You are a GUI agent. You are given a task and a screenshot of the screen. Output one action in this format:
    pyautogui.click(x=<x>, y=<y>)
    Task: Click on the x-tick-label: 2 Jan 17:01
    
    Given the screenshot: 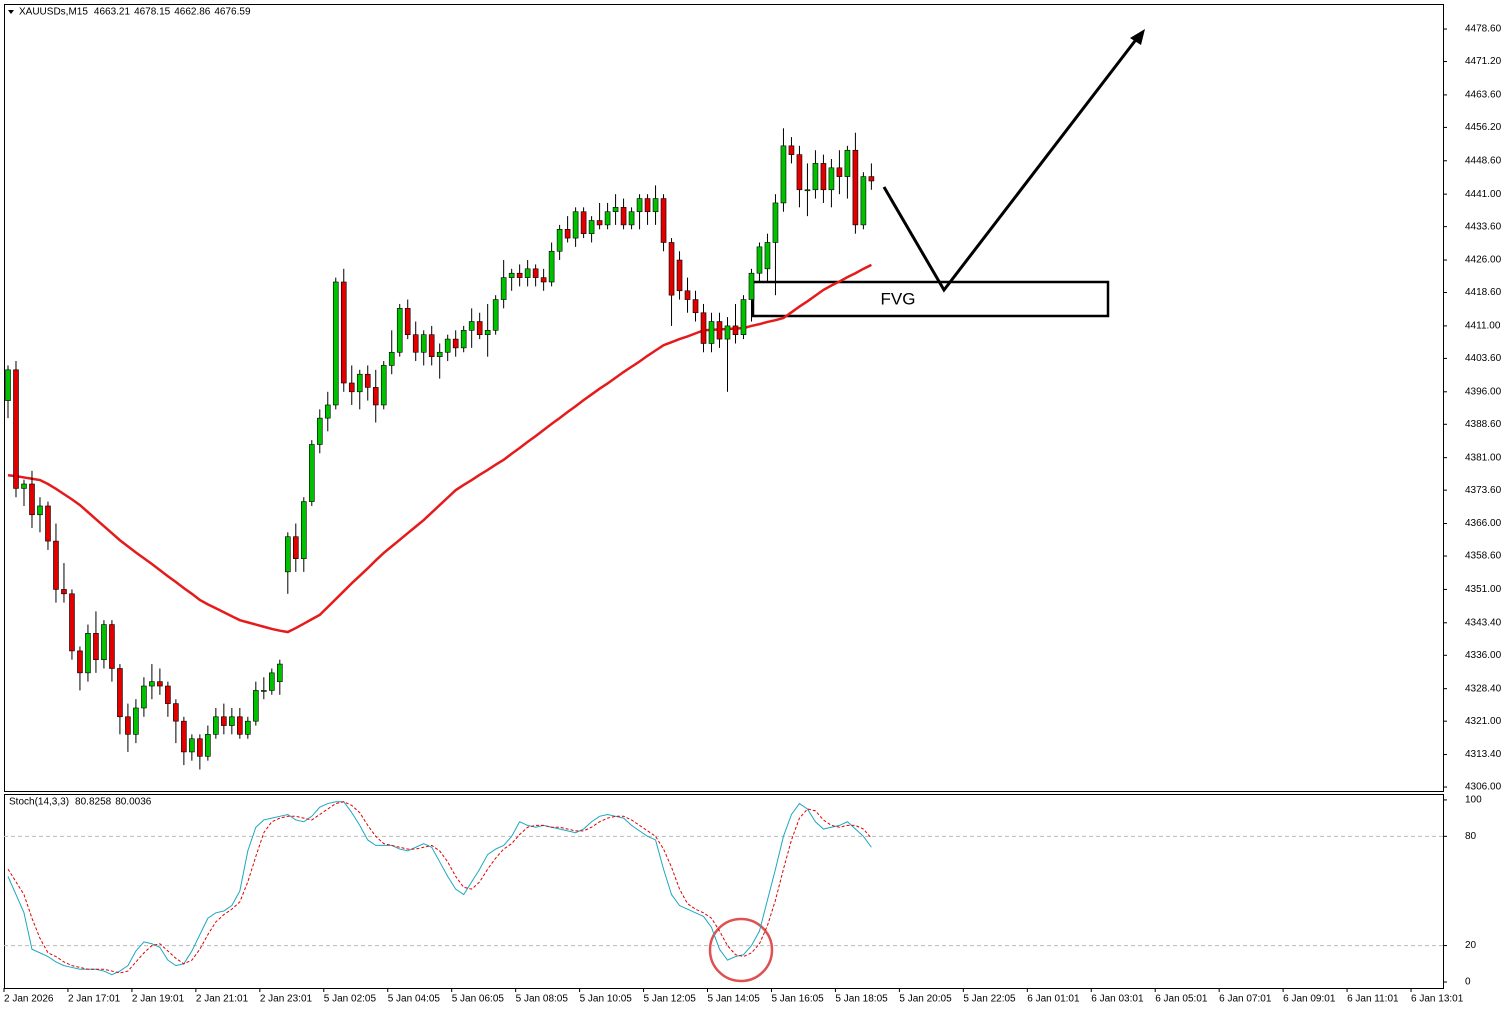 What is the action you would take?
    pyautogui.click(x=94, y=999)
    